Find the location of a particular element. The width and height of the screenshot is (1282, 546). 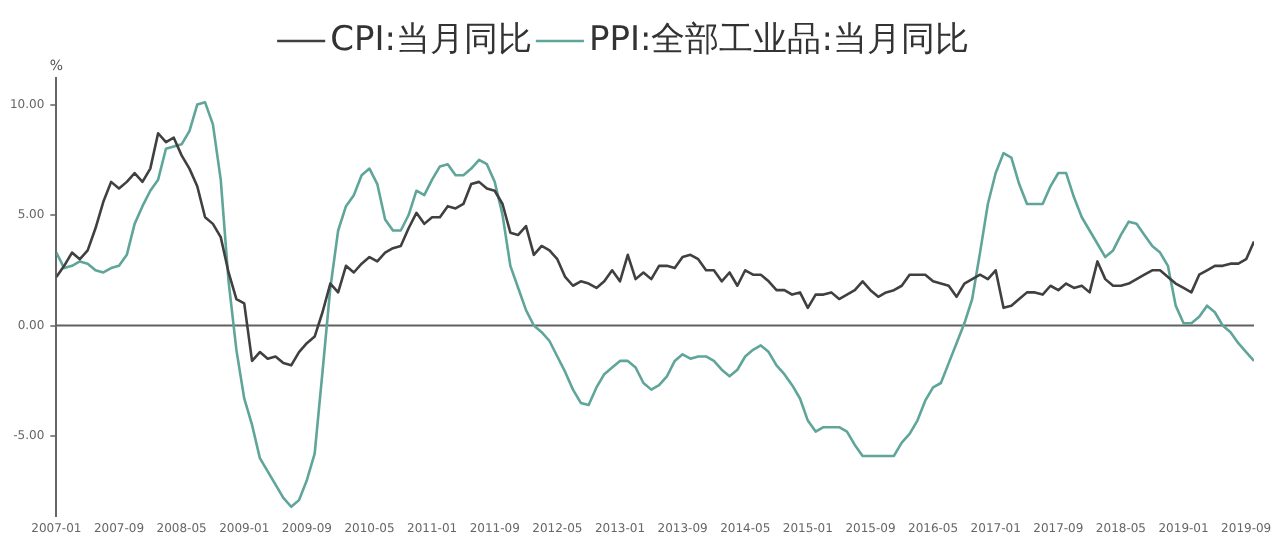

legend-label: PPI:全部工业品:当月同比 is located at coordinates (778, 39).